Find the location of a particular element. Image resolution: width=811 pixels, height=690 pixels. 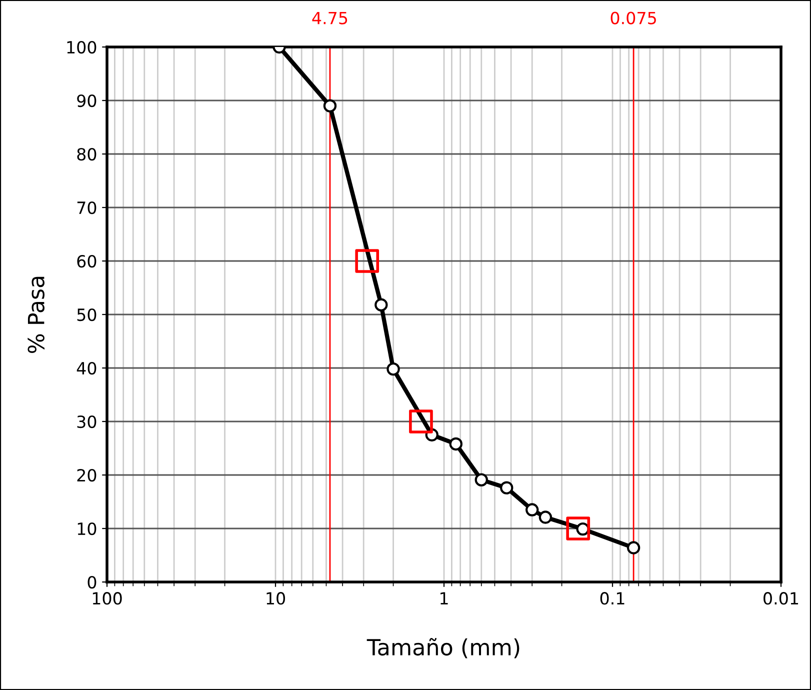

ref-line-label: 4.75 is located at coordinates (330, 18).